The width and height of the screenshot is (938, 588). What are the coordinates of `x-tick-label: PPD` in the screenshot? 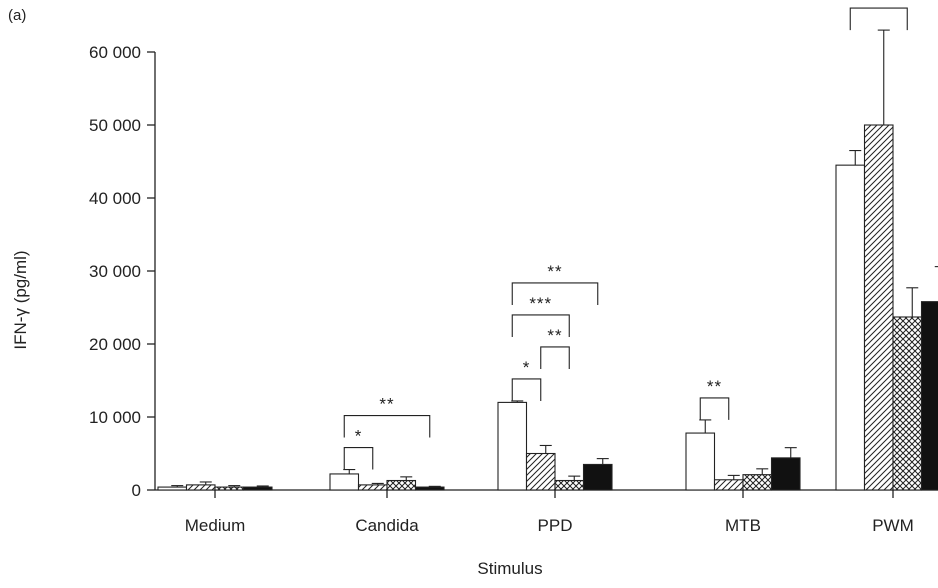 It's located at (555, 525).